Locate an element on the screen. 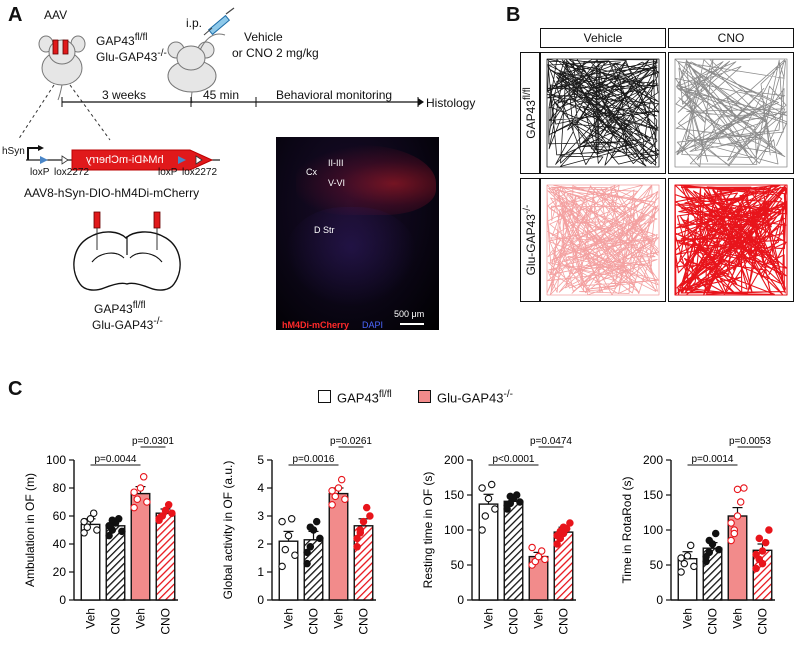 The image size is (797, 645). mouse-icon-injection is located at coordinates (196, 68).